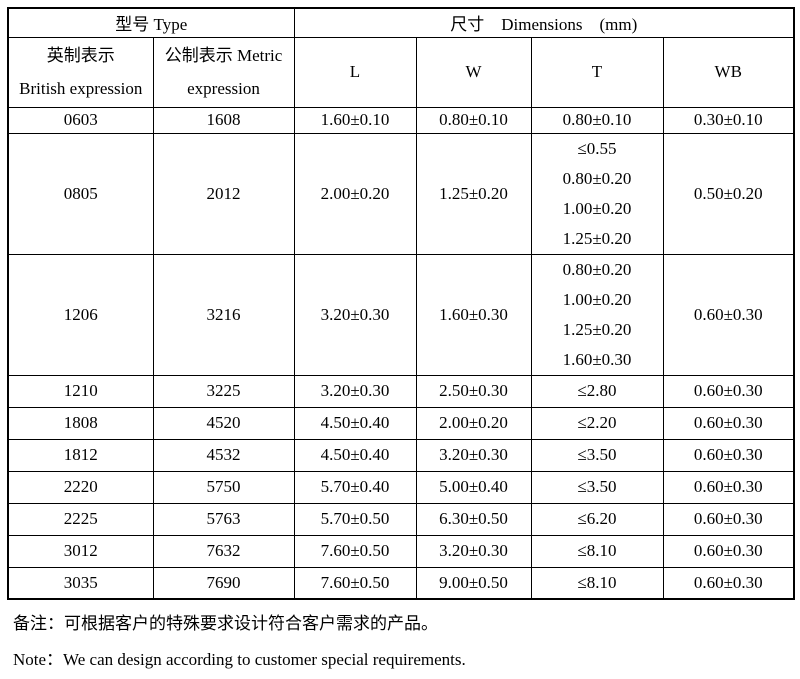 The height and width of the screenshot is (679, 800). I want to click on t-option: 1.60±0.30, so click(597, 359).